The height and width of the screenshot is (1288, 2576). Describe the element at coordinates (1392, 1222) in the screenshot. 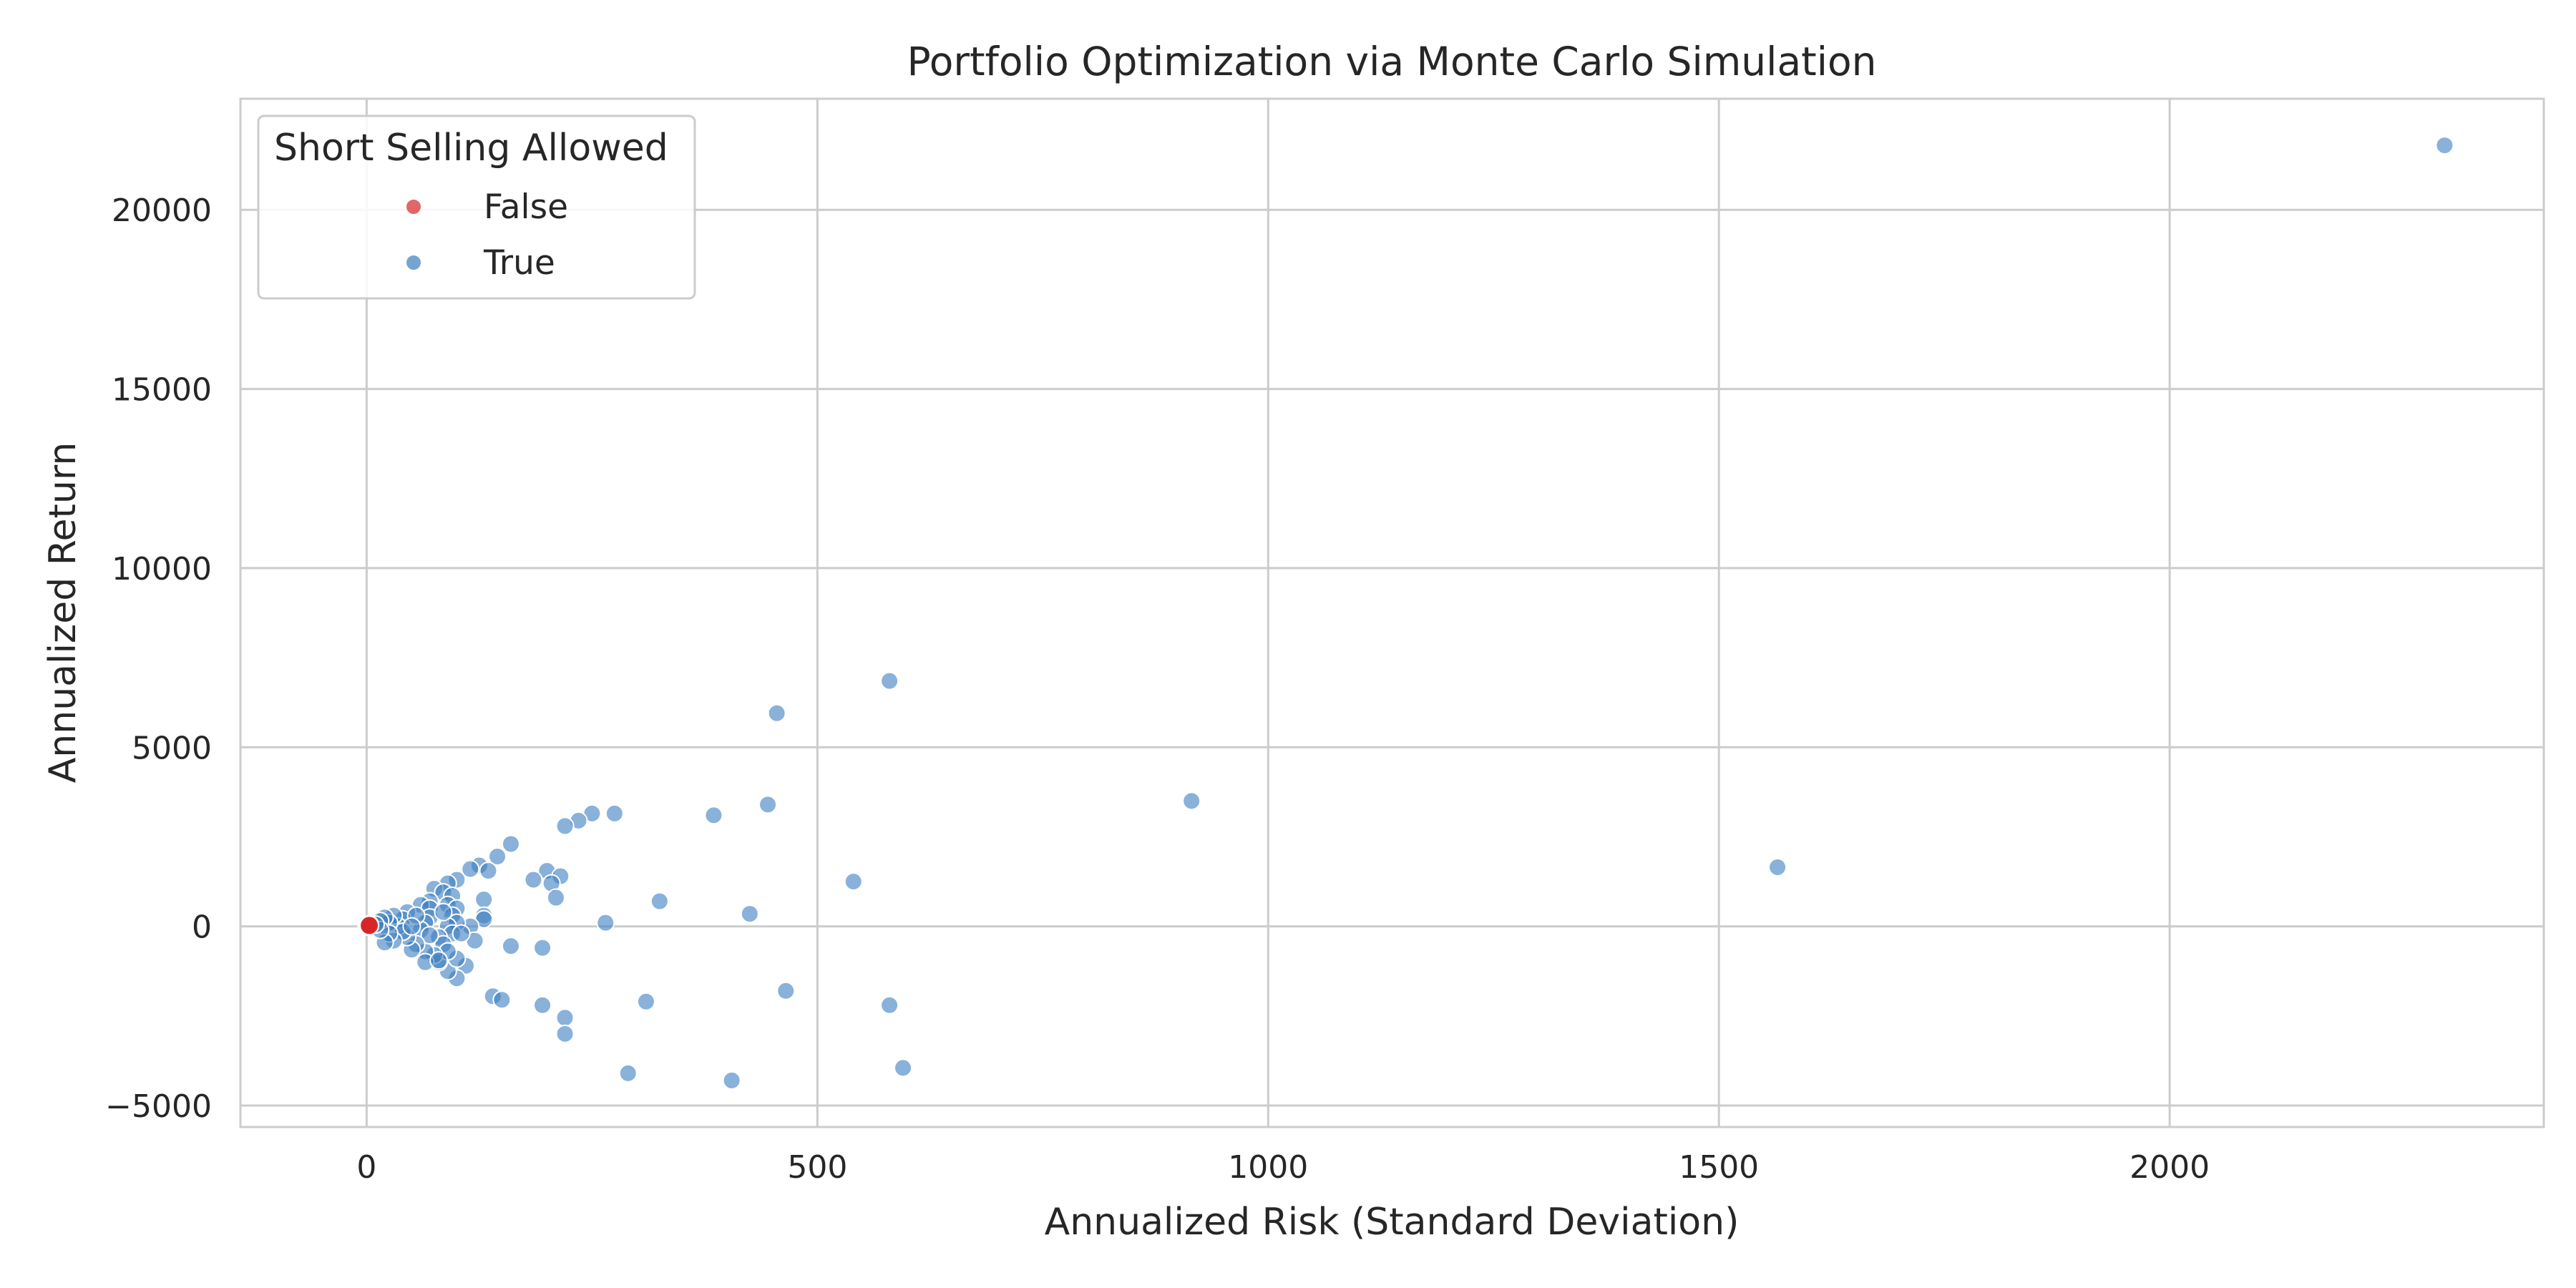

I see `x-axis-title: Annualized Risk (Standard Deviation)` at that location.